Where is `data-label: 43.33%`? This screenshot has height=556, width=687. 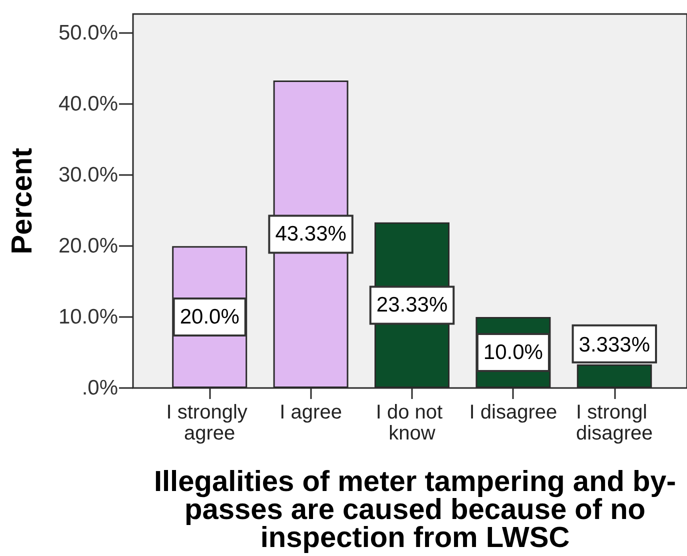
data-label: 43.33% is located at coordinates (310, 234).